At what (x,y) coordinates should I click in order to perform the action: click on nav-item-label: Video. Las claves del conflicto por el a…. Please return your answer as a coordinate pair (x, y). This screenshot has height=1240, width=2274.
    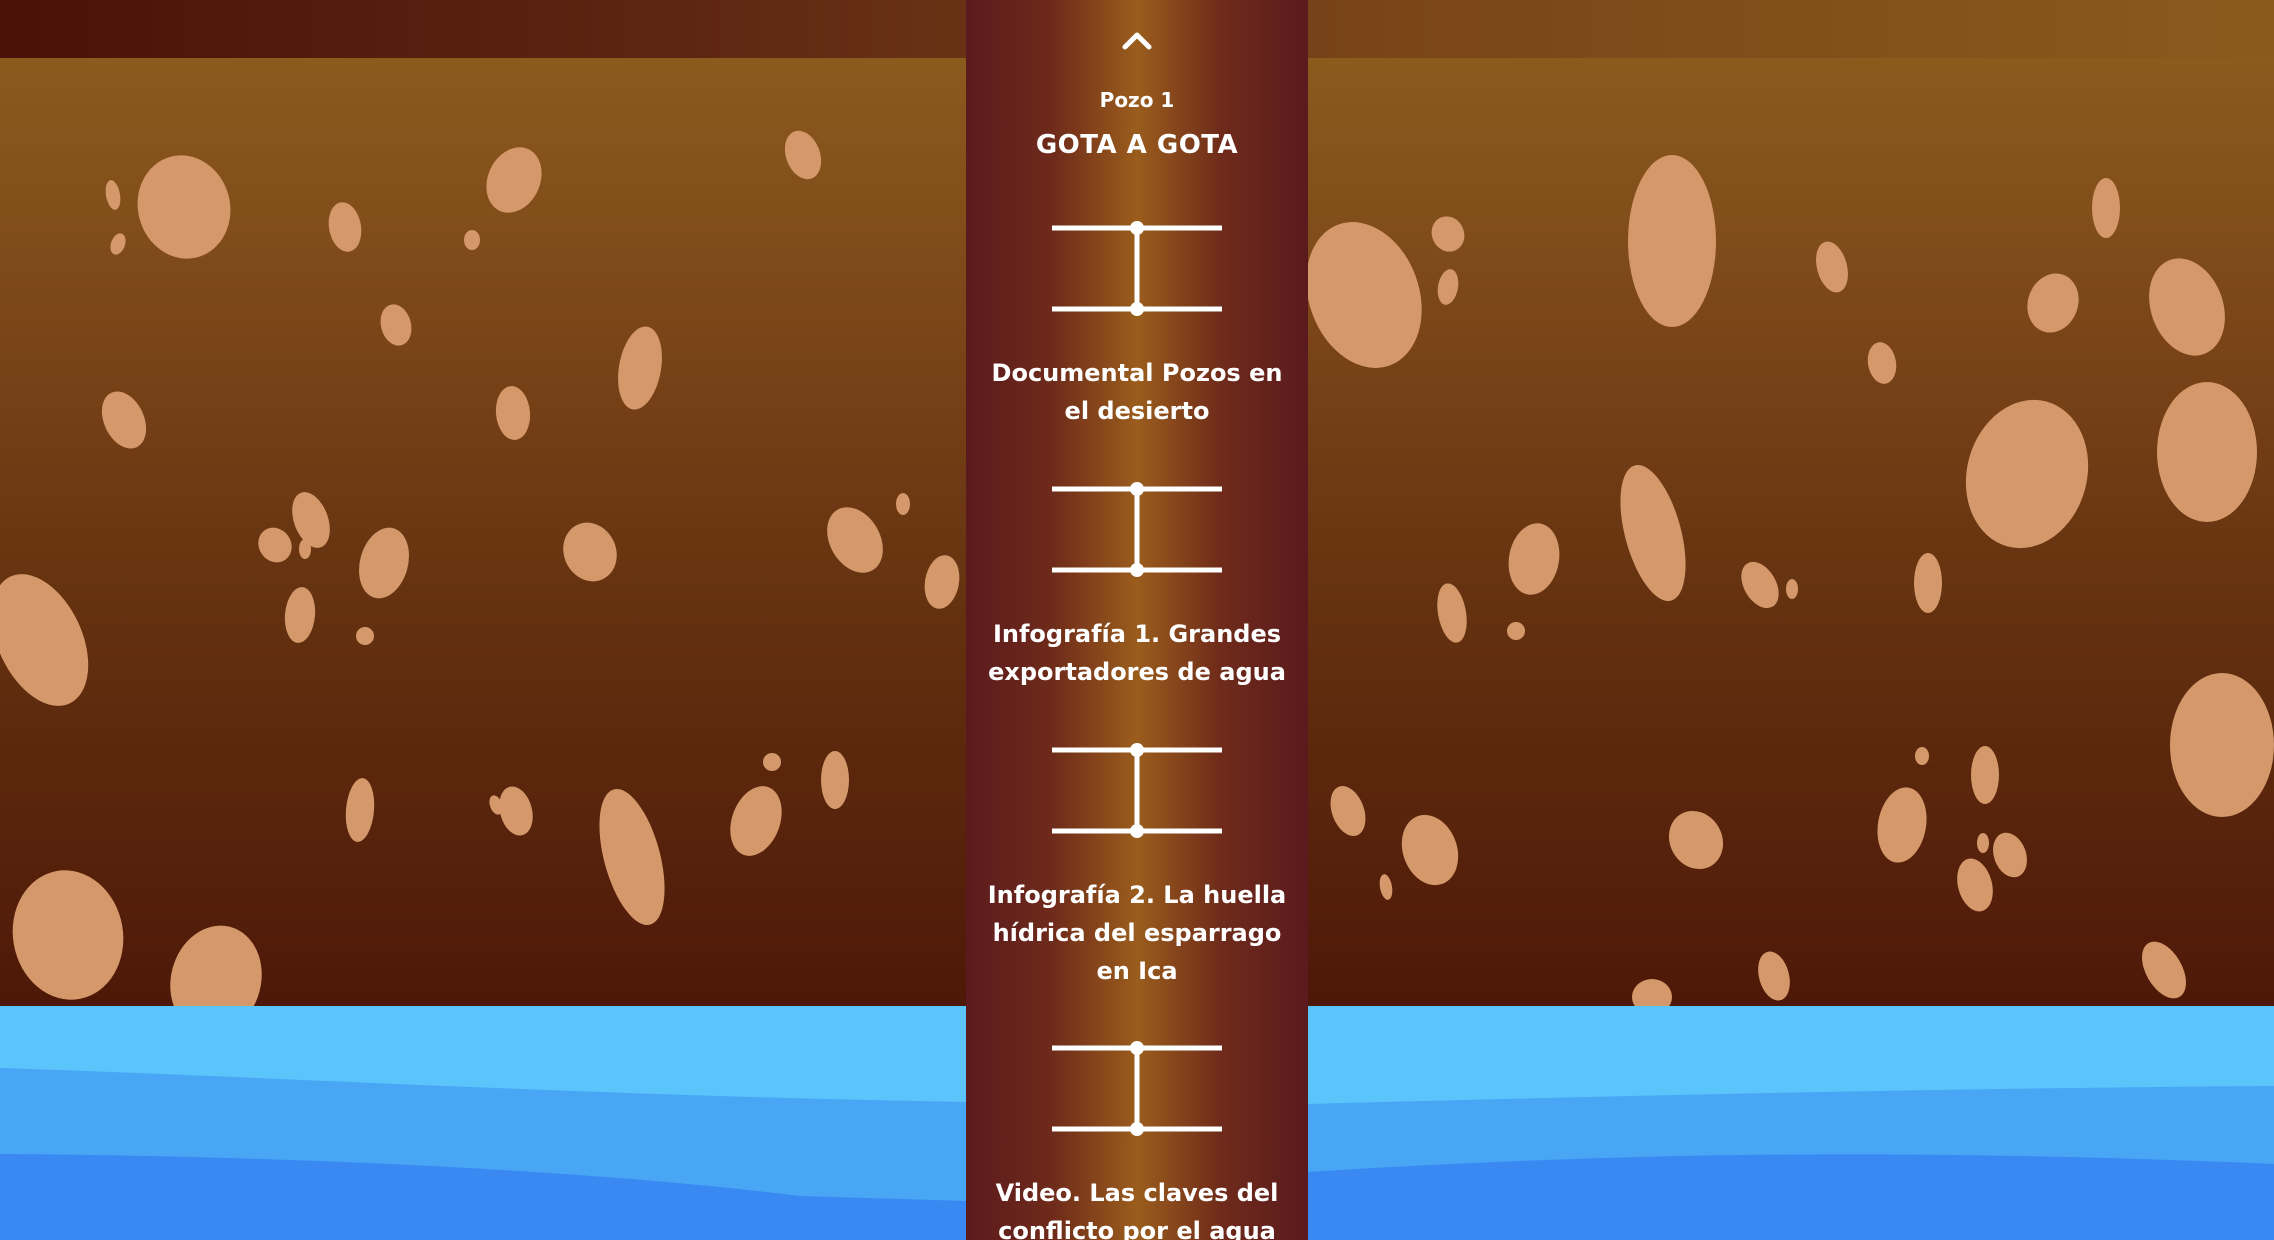
    Looking at the image, I should click on (1137, 1209).